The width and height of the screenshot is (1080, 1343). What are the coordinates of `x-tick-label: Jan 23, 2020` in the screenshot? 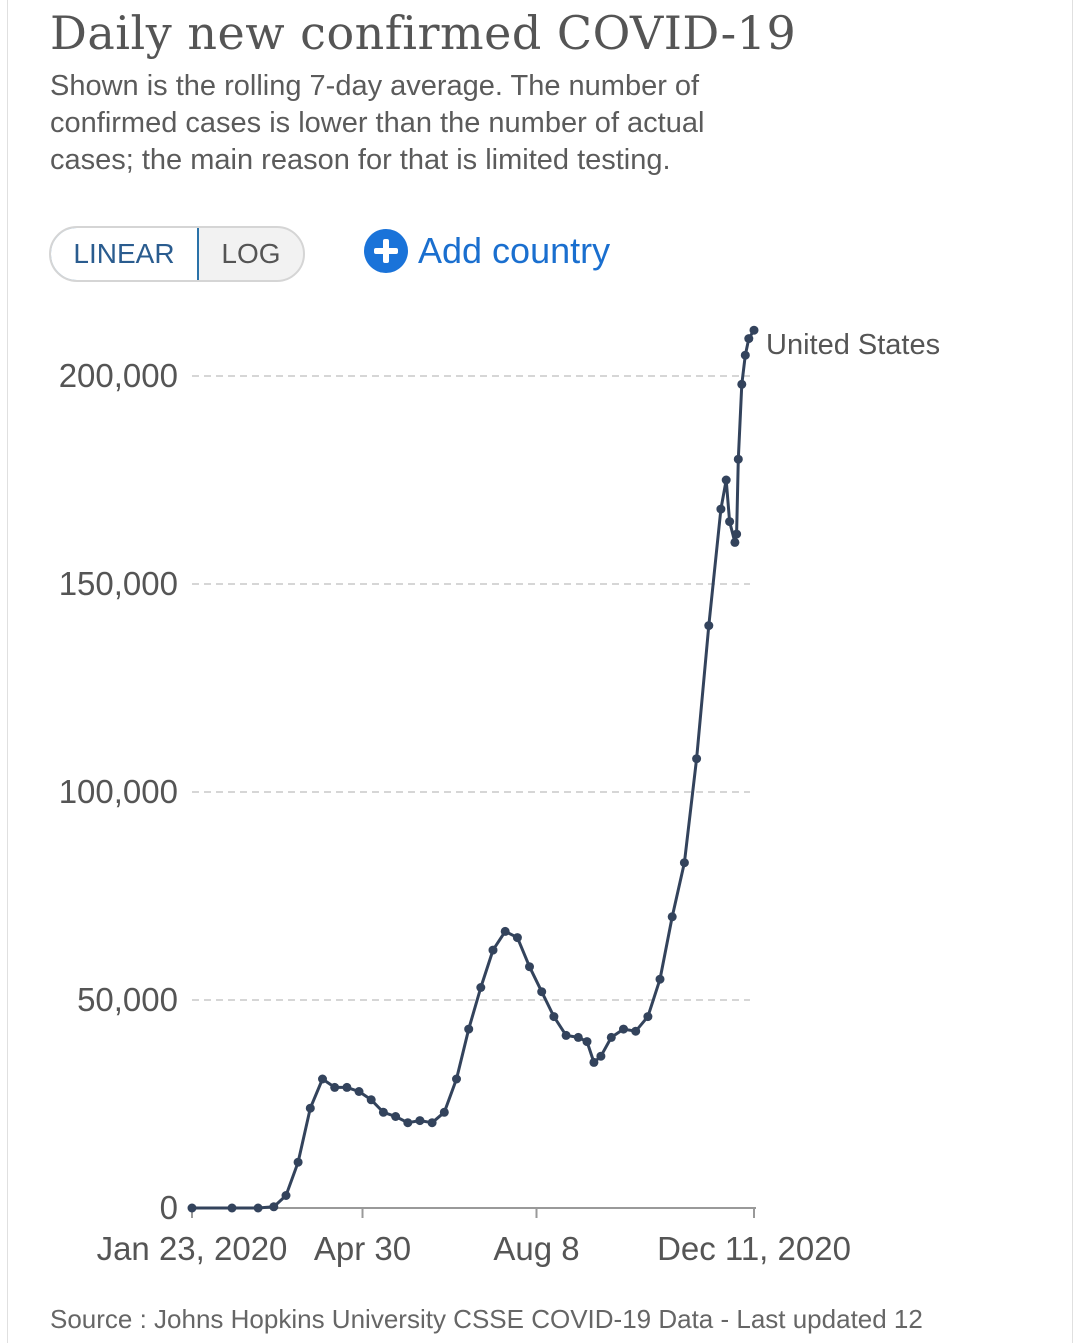 It's located at (192, 1248).